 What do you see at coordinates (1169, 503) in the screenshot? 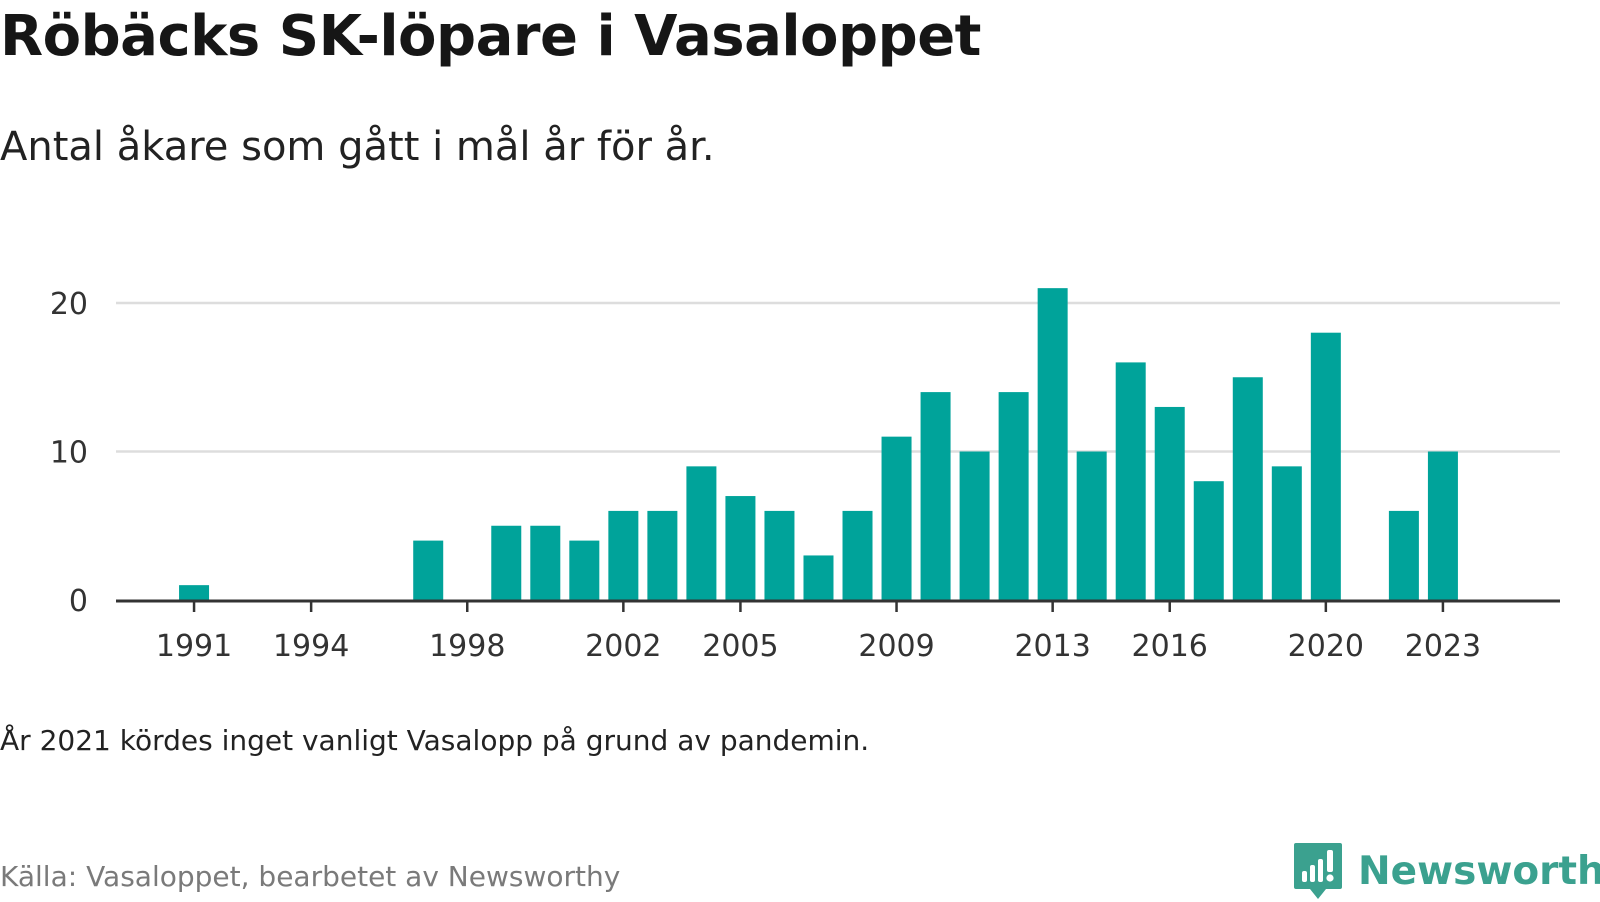
I see `bar-2016` at bounding box center [1169, 503].